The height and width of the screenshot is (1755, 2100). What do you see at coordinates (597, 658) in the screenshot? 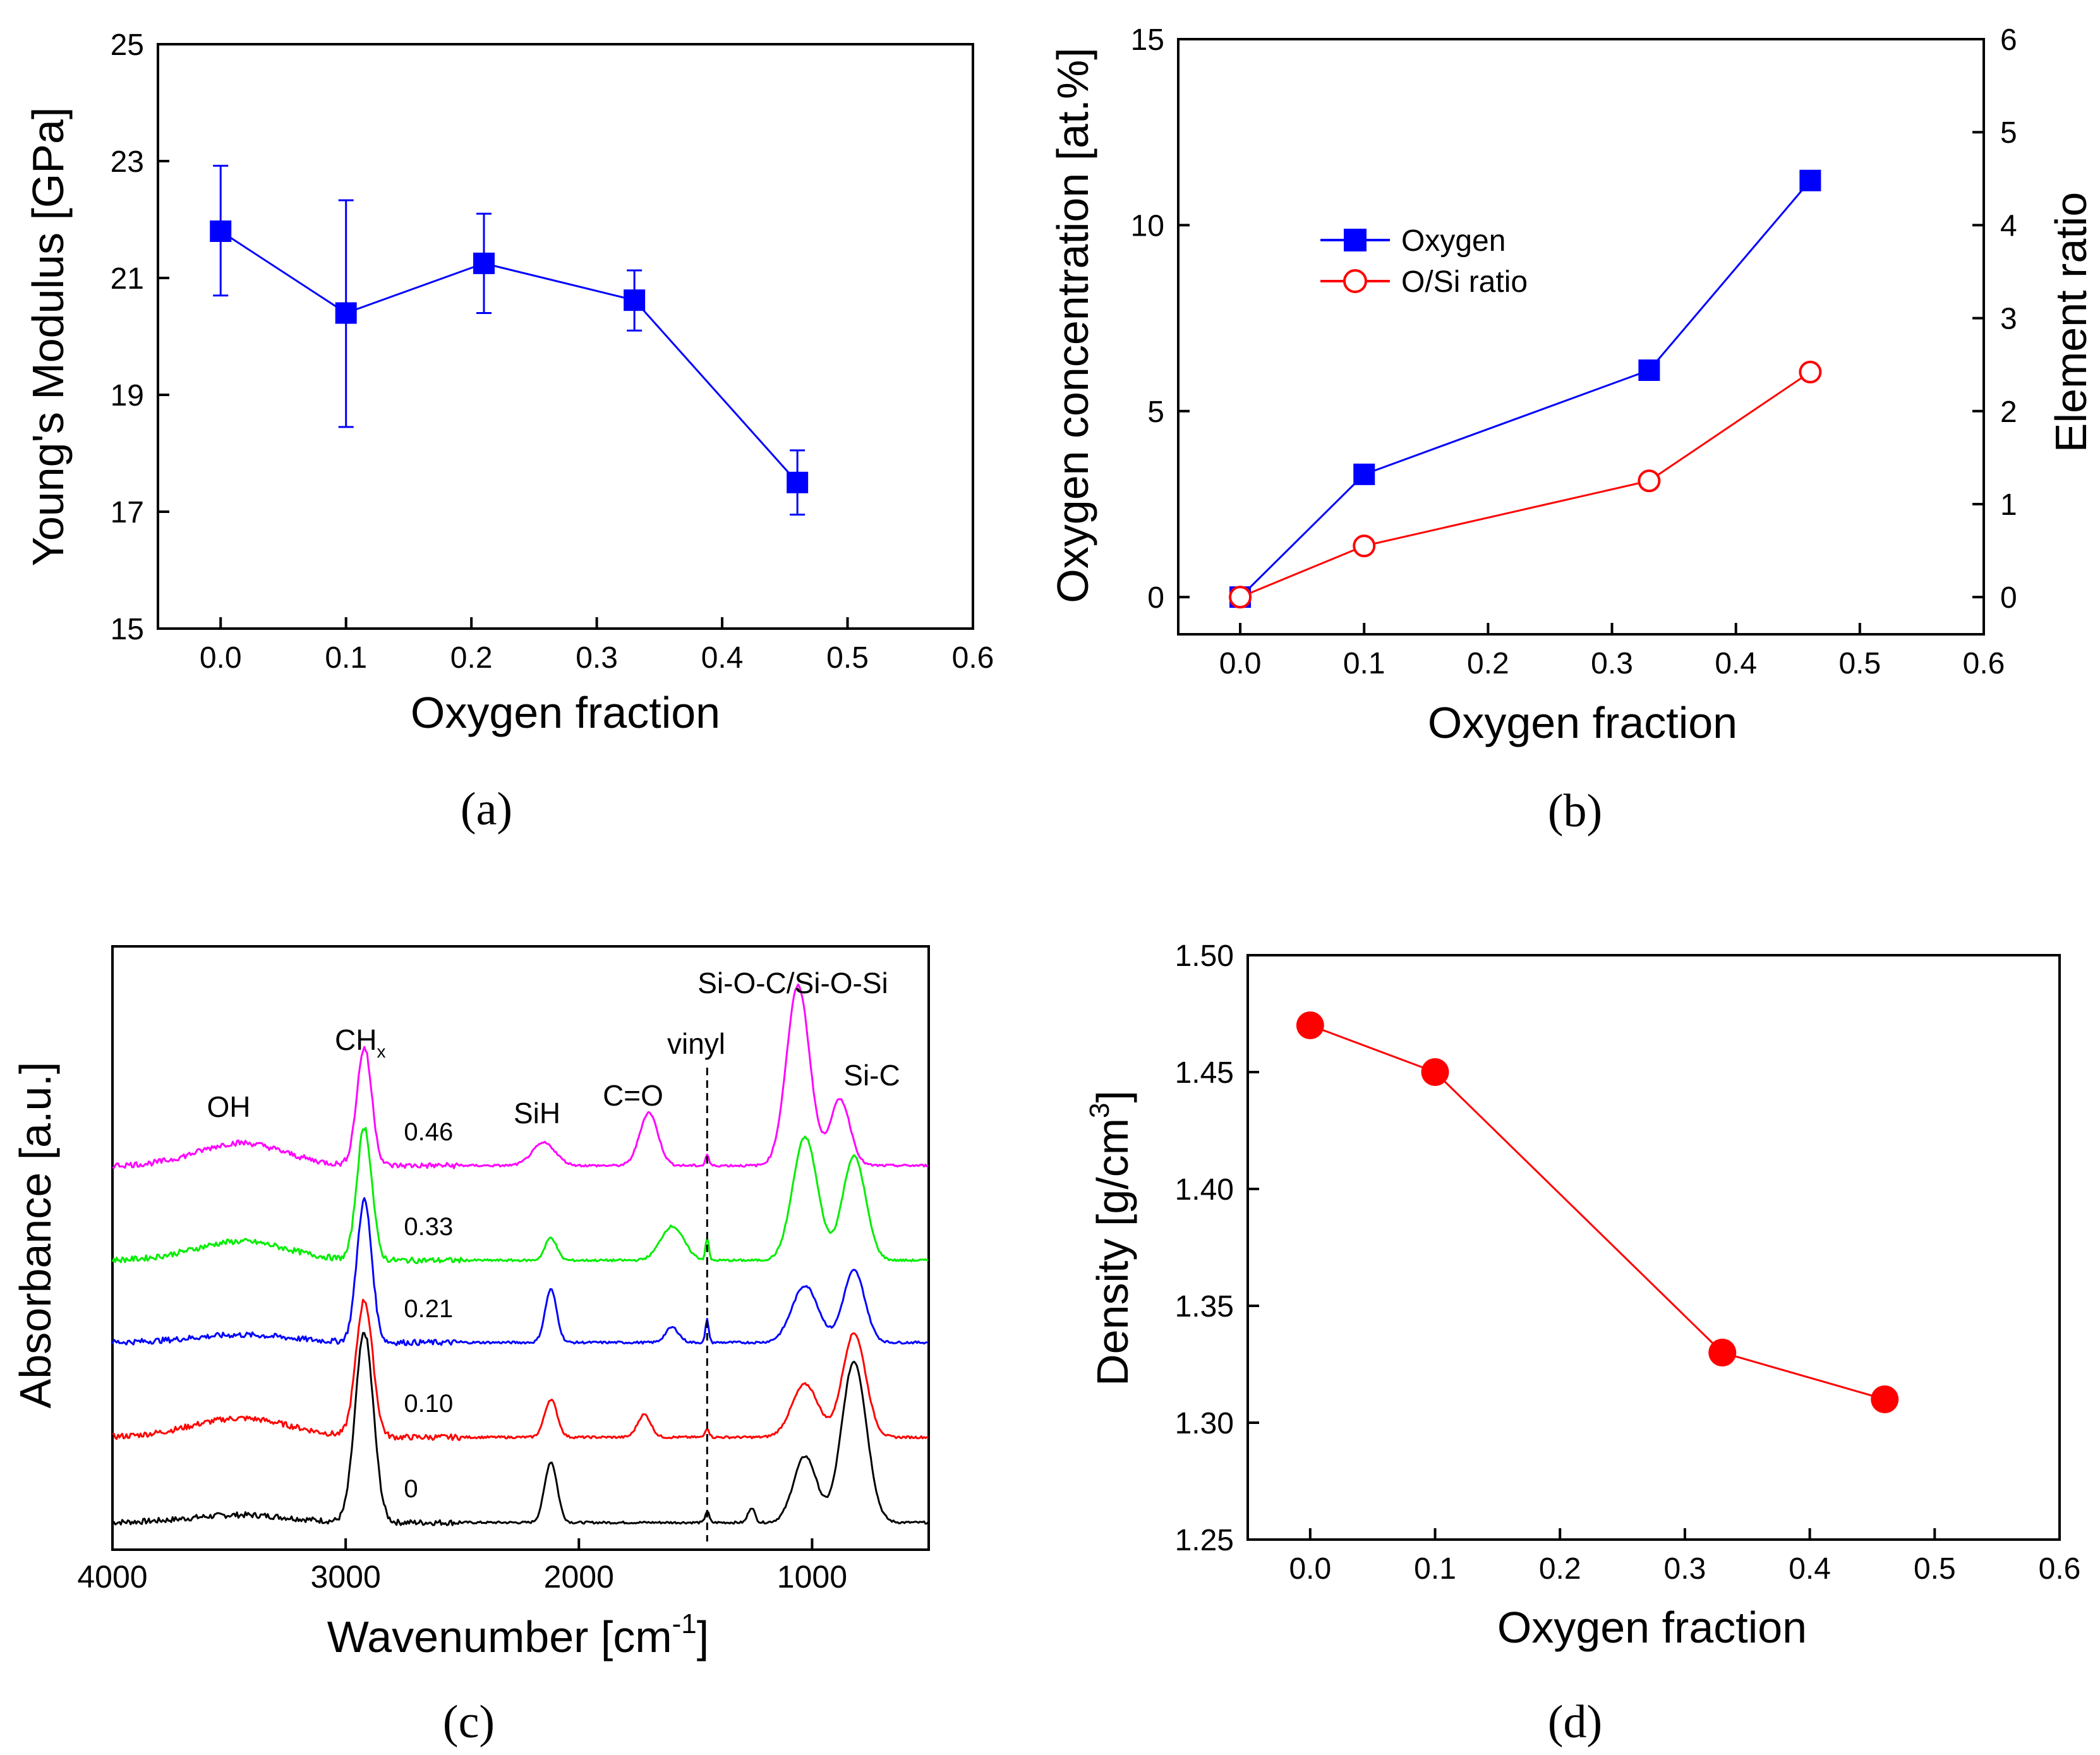
I see `panel-a-xtick-label: 0.3` at bounding box center [597, 658].